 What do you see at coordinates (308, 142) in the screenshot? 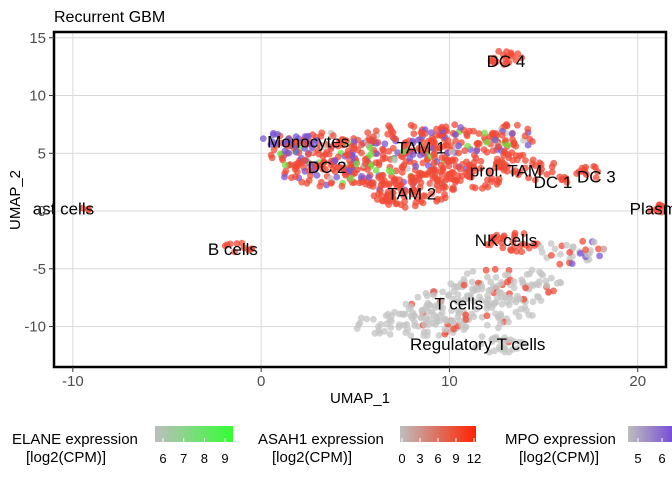
I see `cluster-label: Monocytes` at bounding box center [308, 142].